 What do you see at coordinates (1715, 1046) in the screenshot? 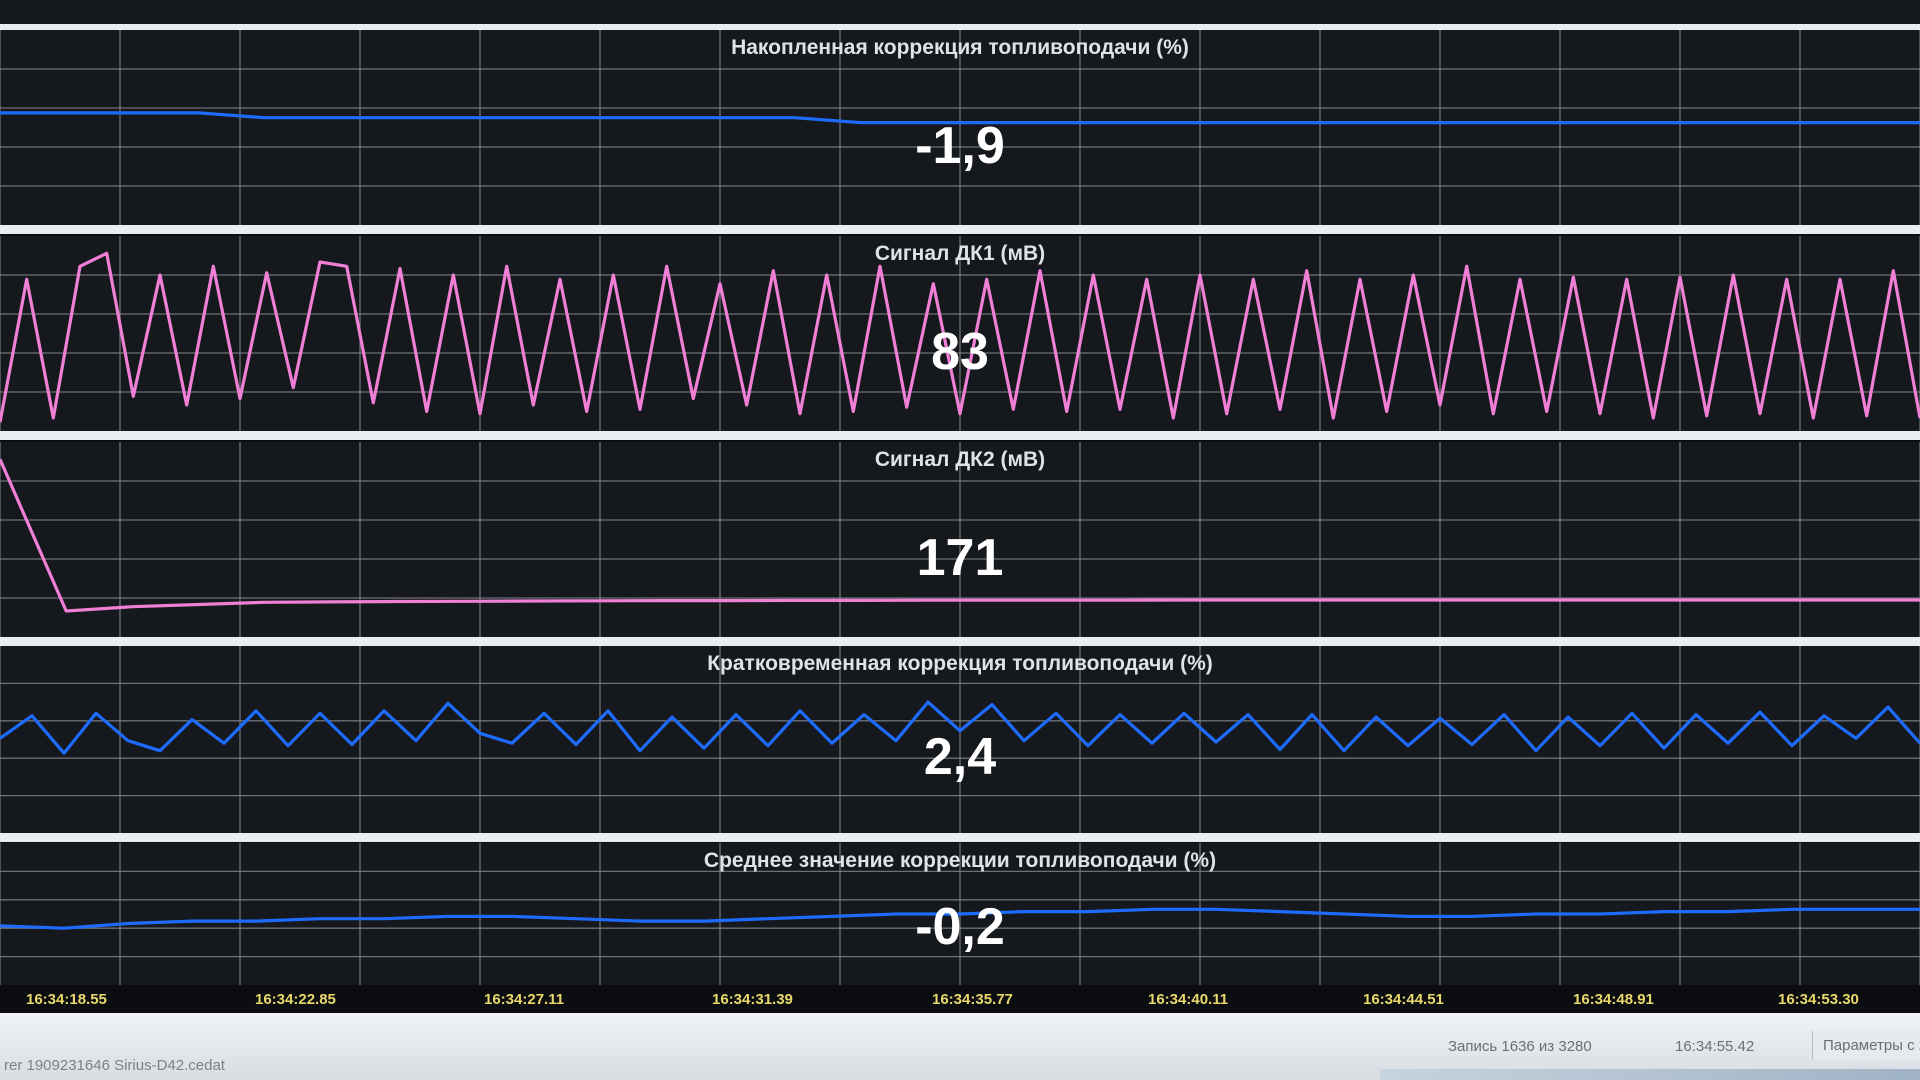
I see `status-cursor-time: 16:34:55.42` at bounding box center [1715, 1046].